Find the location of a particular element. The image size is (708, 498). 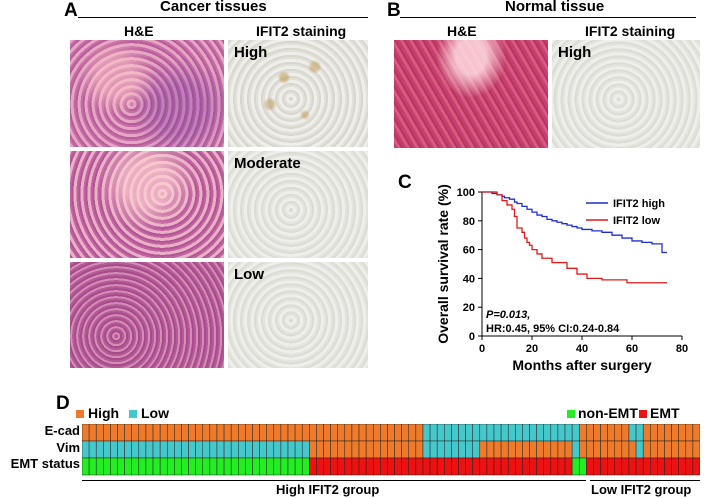

panel-b-col-he: H&E is located at coordinates (462, 31).